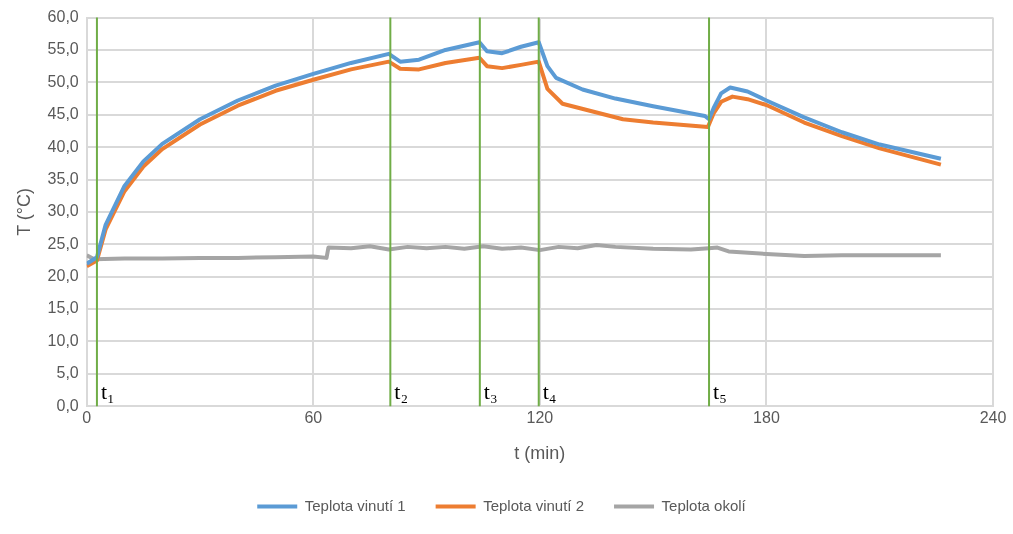  I want to click on ref-line-label: t₃, so click(490, 391).